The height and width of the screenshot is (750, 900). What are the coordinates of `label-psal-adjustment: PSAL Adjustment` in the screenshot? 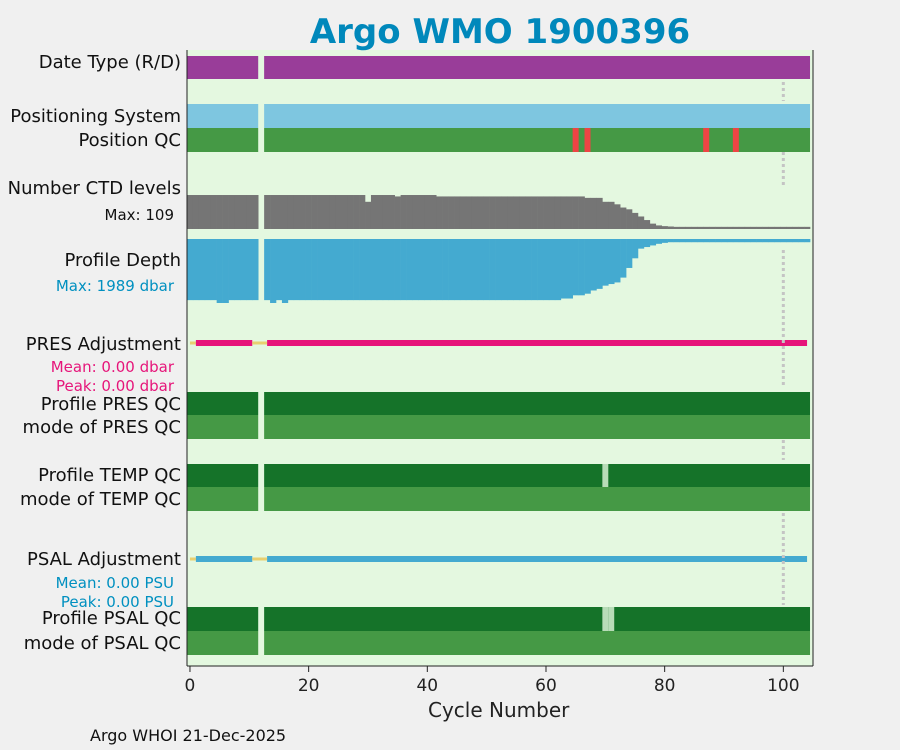 It's located at (103, 559).